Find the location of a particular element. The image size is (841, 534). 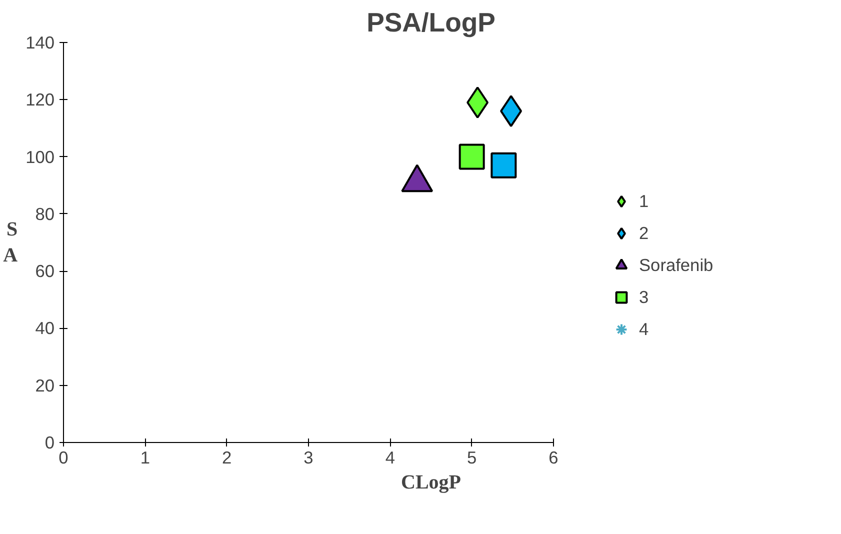

x-tick-label: 2 is located at coordinates (227, 458).